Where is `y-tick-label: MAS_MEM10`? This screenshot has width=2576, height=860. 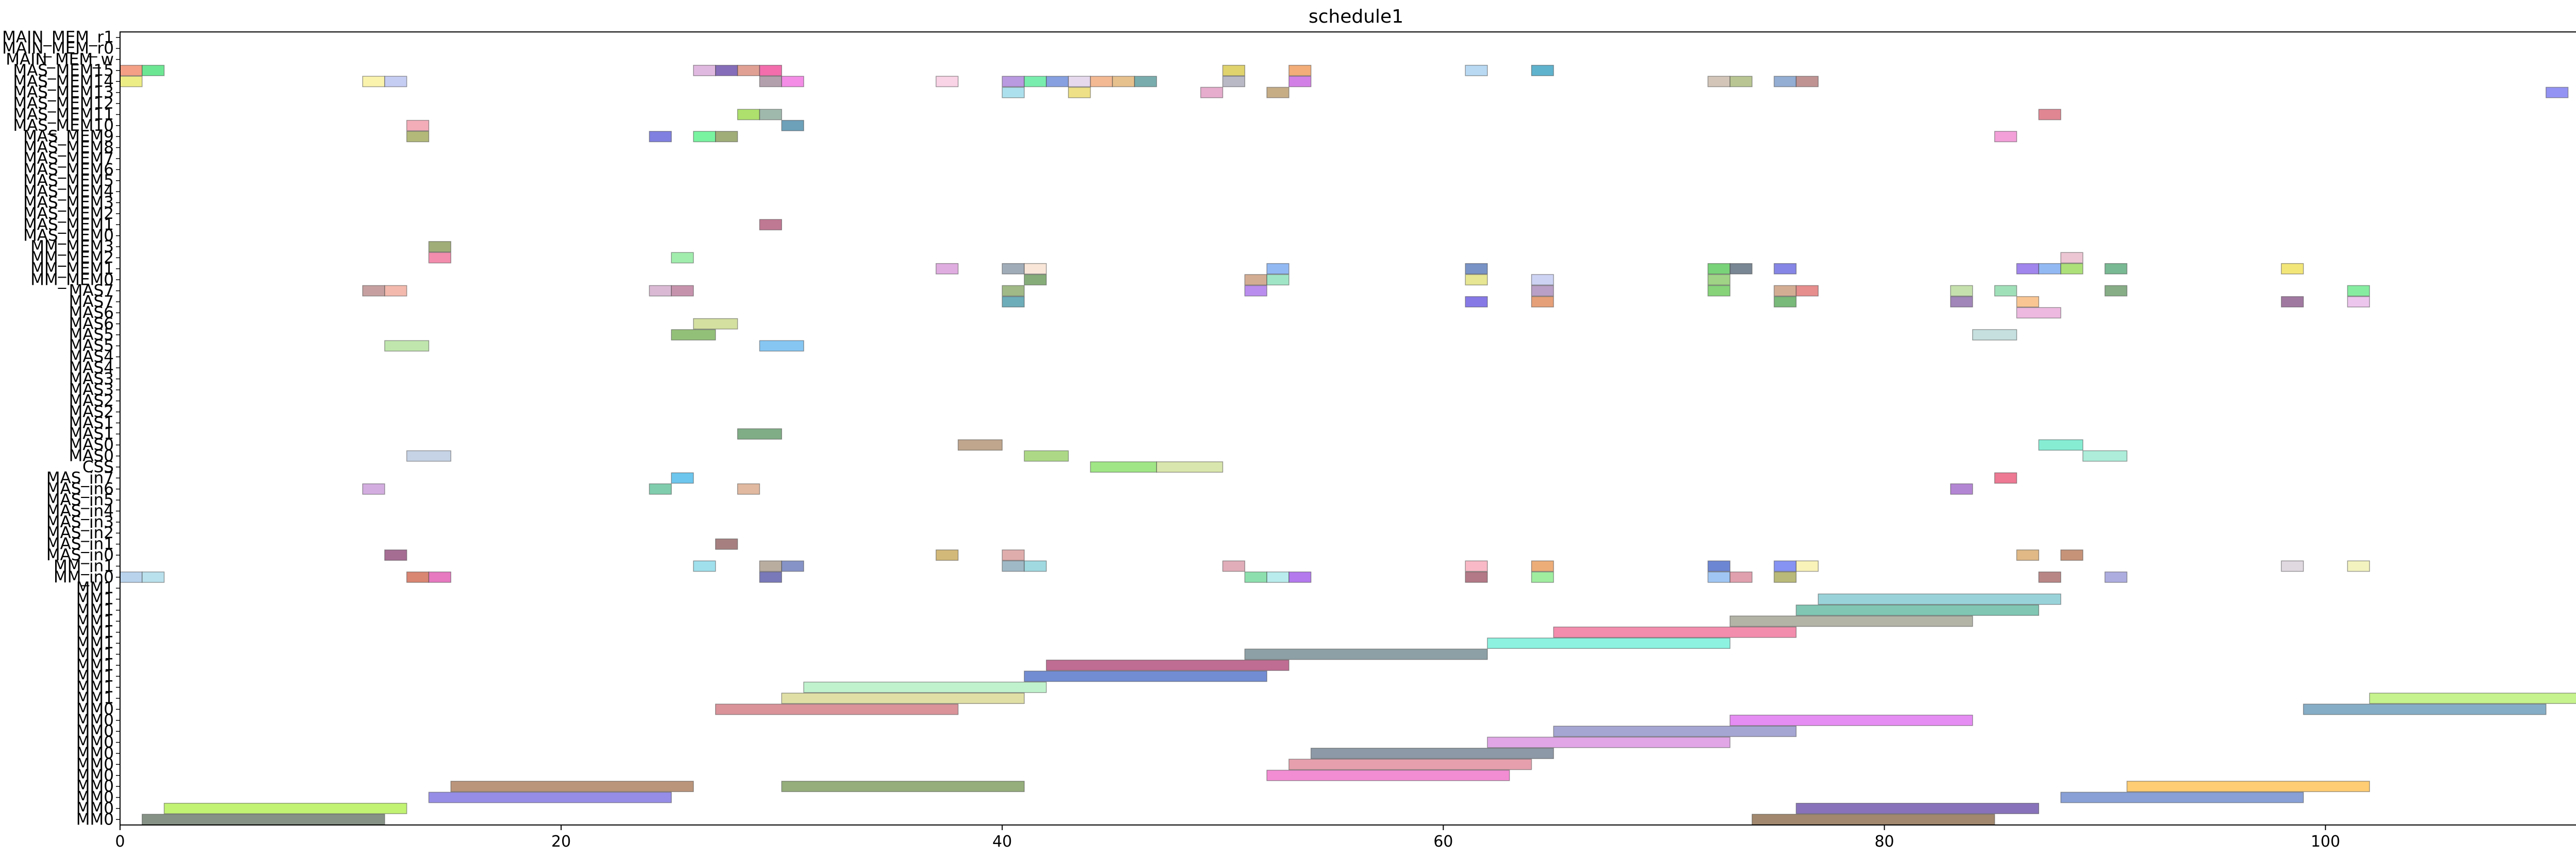 y-tick-label: MAS_MEM10 is located at coordinates (63, 125).